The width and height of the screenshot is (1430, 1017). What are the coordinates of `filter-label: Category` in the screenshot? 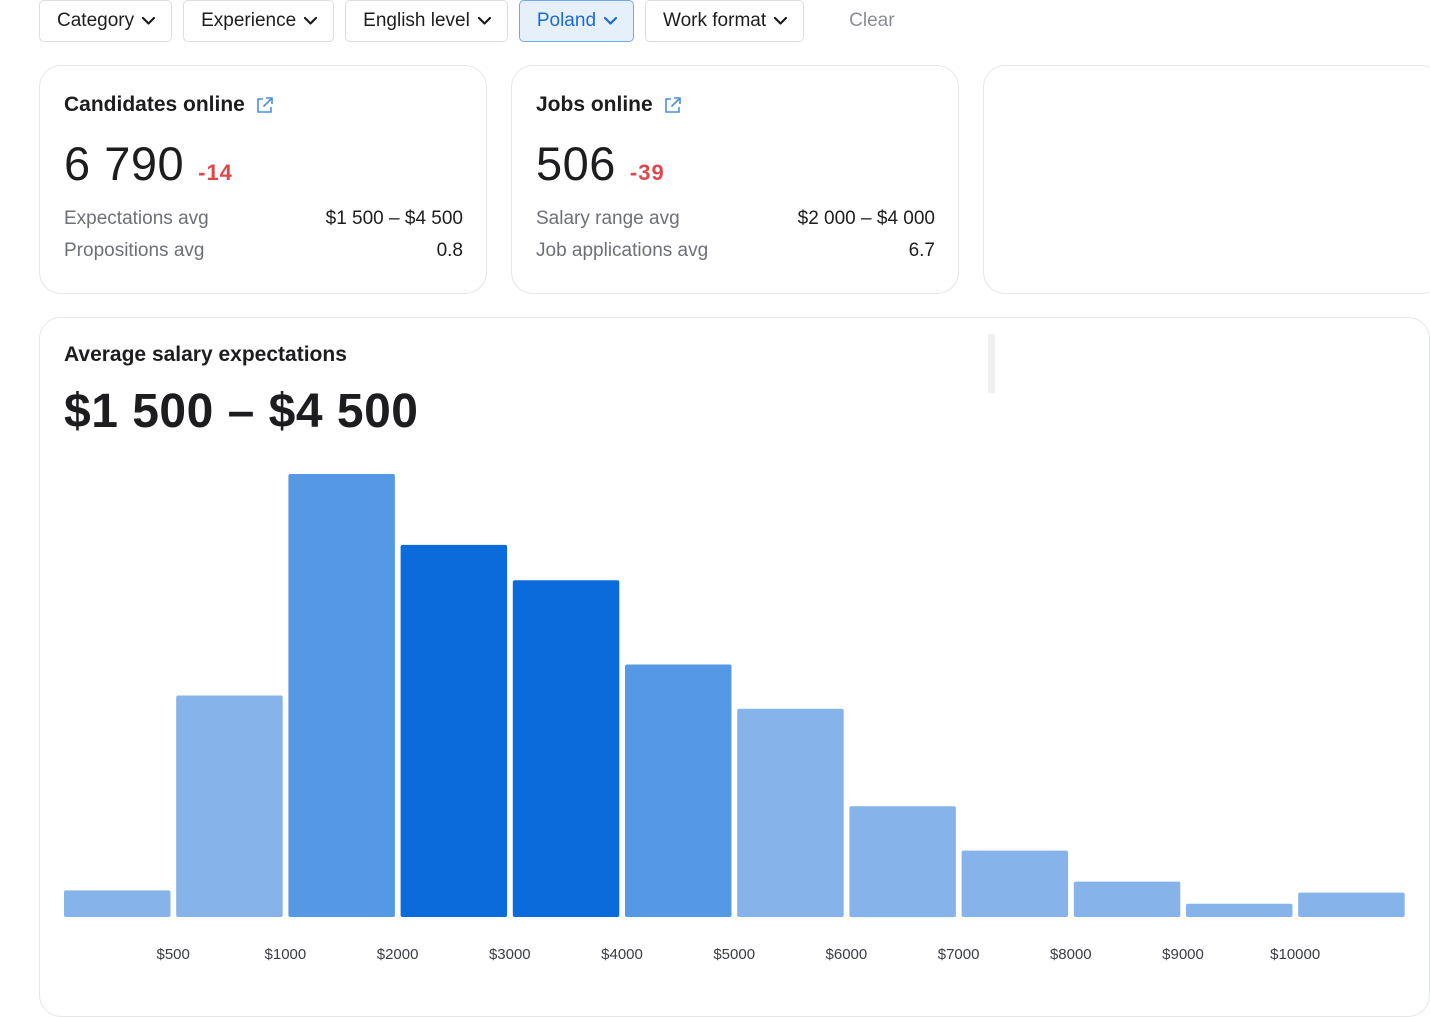 It's located at (96, 20).